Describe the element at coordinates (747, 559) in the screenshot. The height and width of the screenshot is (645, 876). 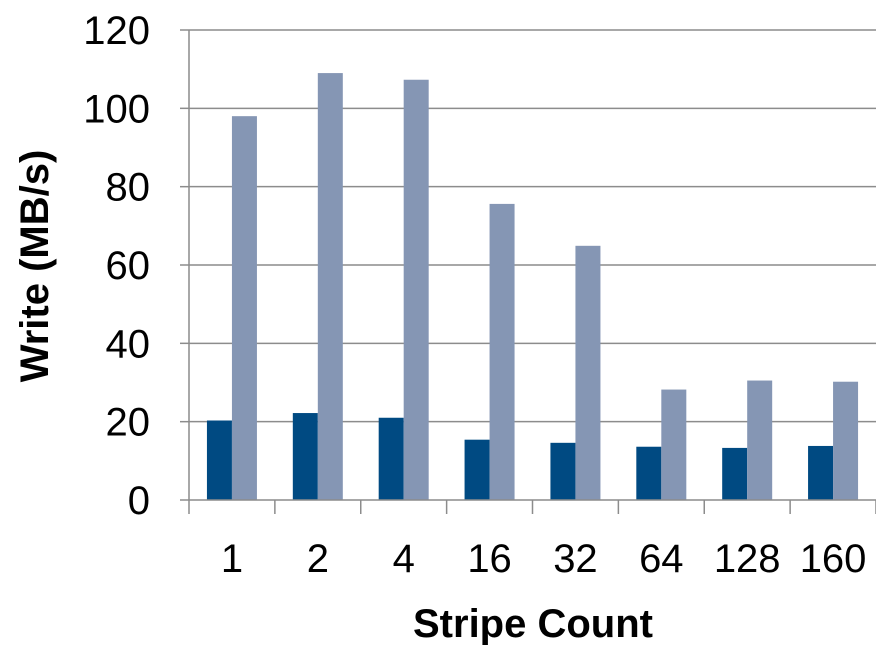
I see `x-tick-label: 128` at that location.